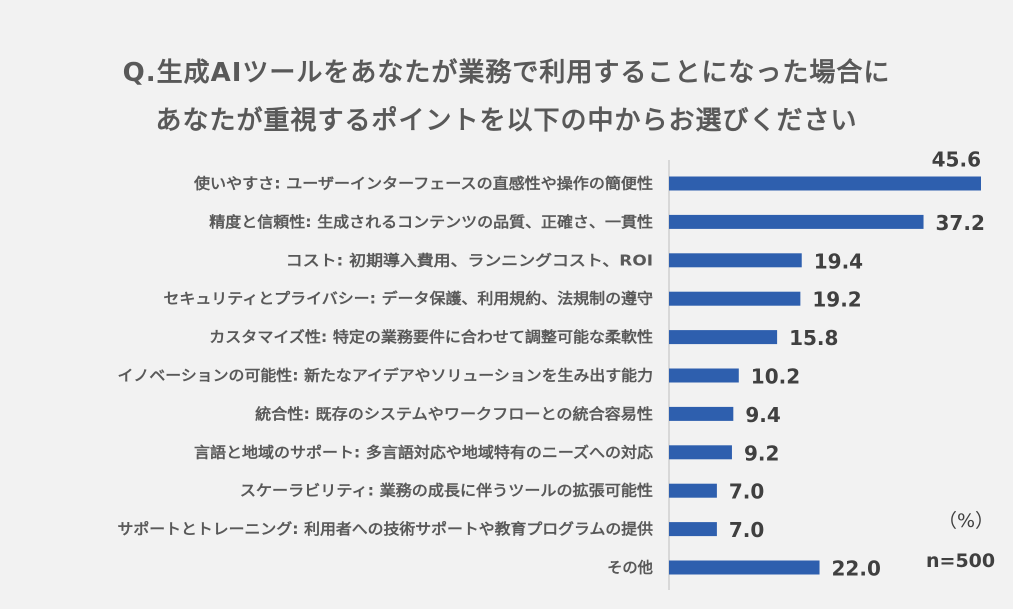 Image resolution: width=1013 pixels, height=609 pixels. What do you see at coordinates (630, 568) in the screenshot?
I see `category-label: その他` at bounding box center [630, 568].